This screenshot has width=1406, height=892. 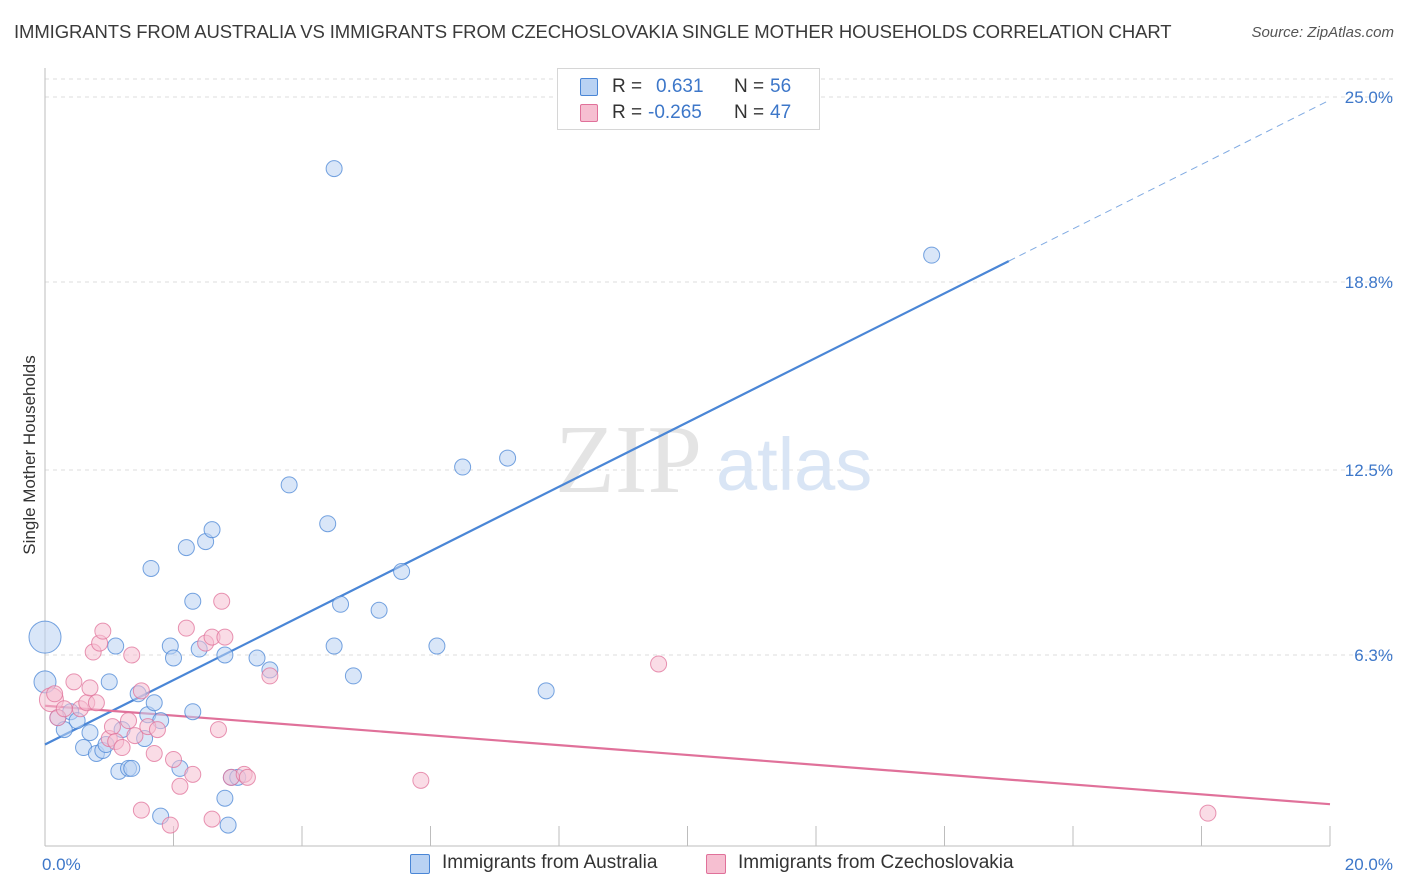 I want to click on source-note: Source: ZipAtlas.com, so click(x=1322, y=32).